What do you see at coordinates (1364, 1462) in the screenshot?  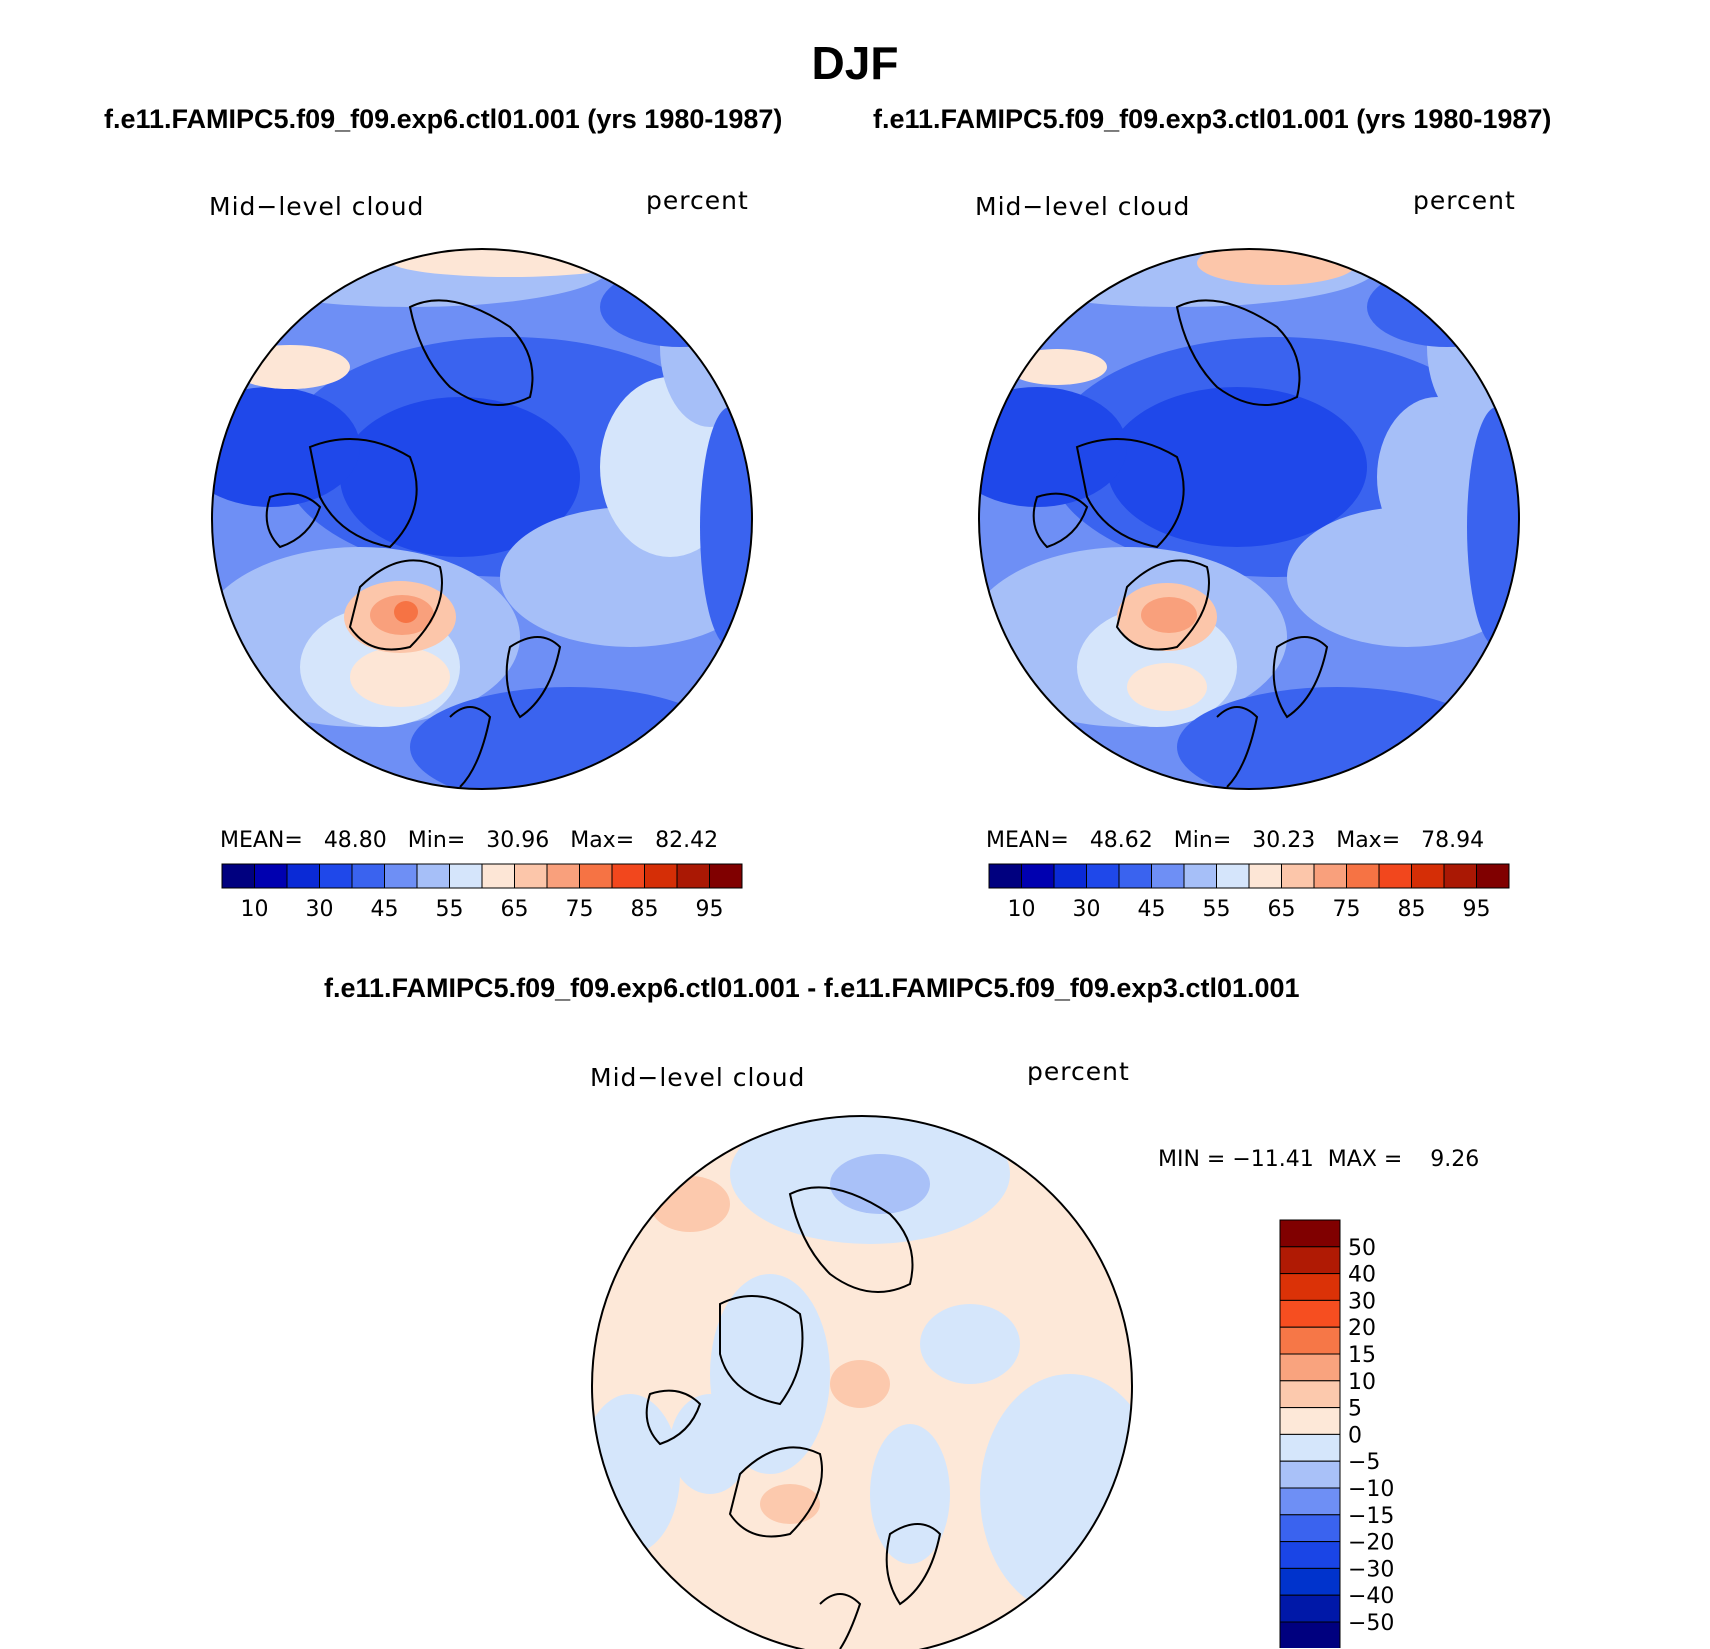 I see `difference-colorbar-tick-label: −5` at bounding box center [1364, 1462].